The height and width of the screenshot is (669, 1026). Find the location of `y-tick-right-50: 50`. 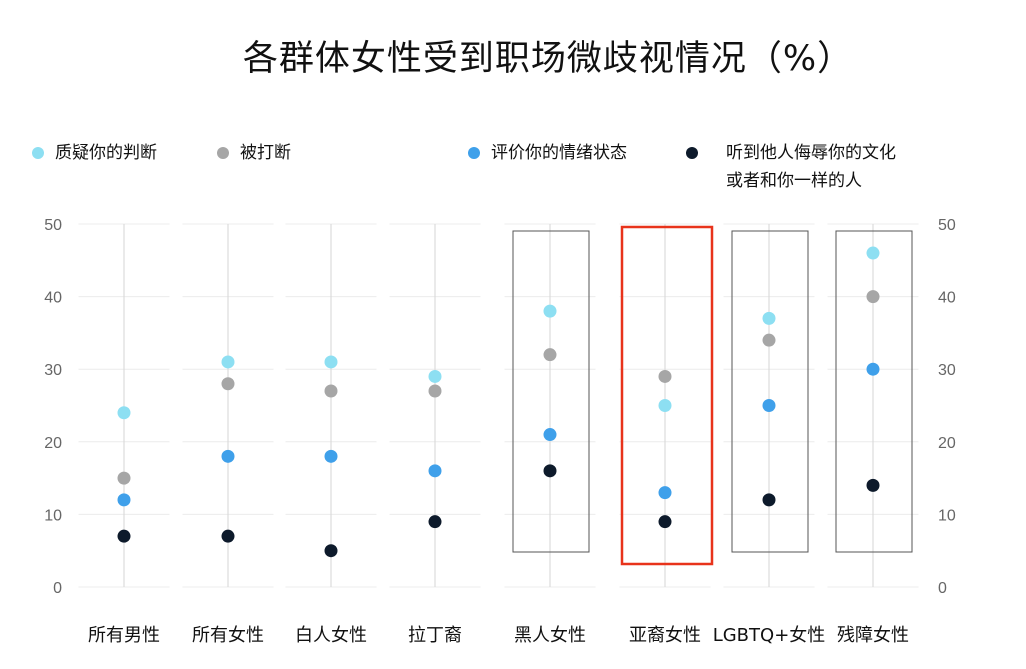

y-tick-right-50: 50 is located at coordinates (947, 225).